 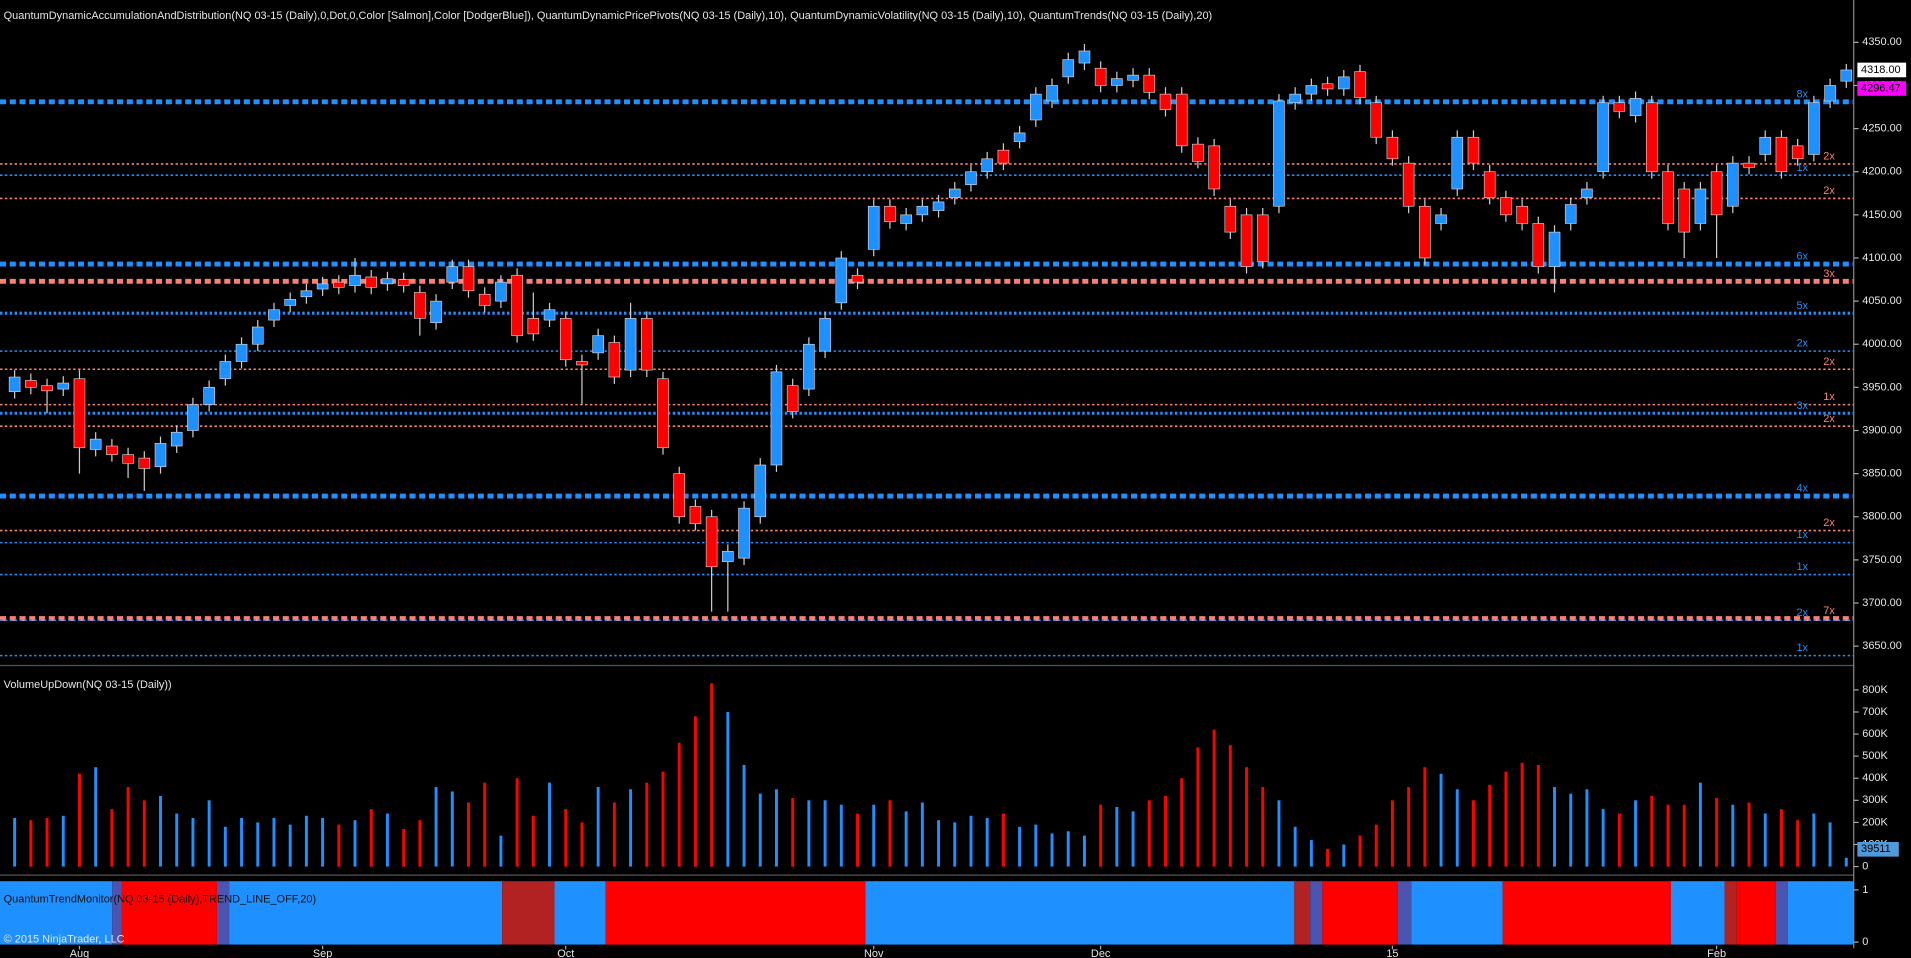 I want to click on y-tick-label: 4200.00, so click(x=1882, y=172).